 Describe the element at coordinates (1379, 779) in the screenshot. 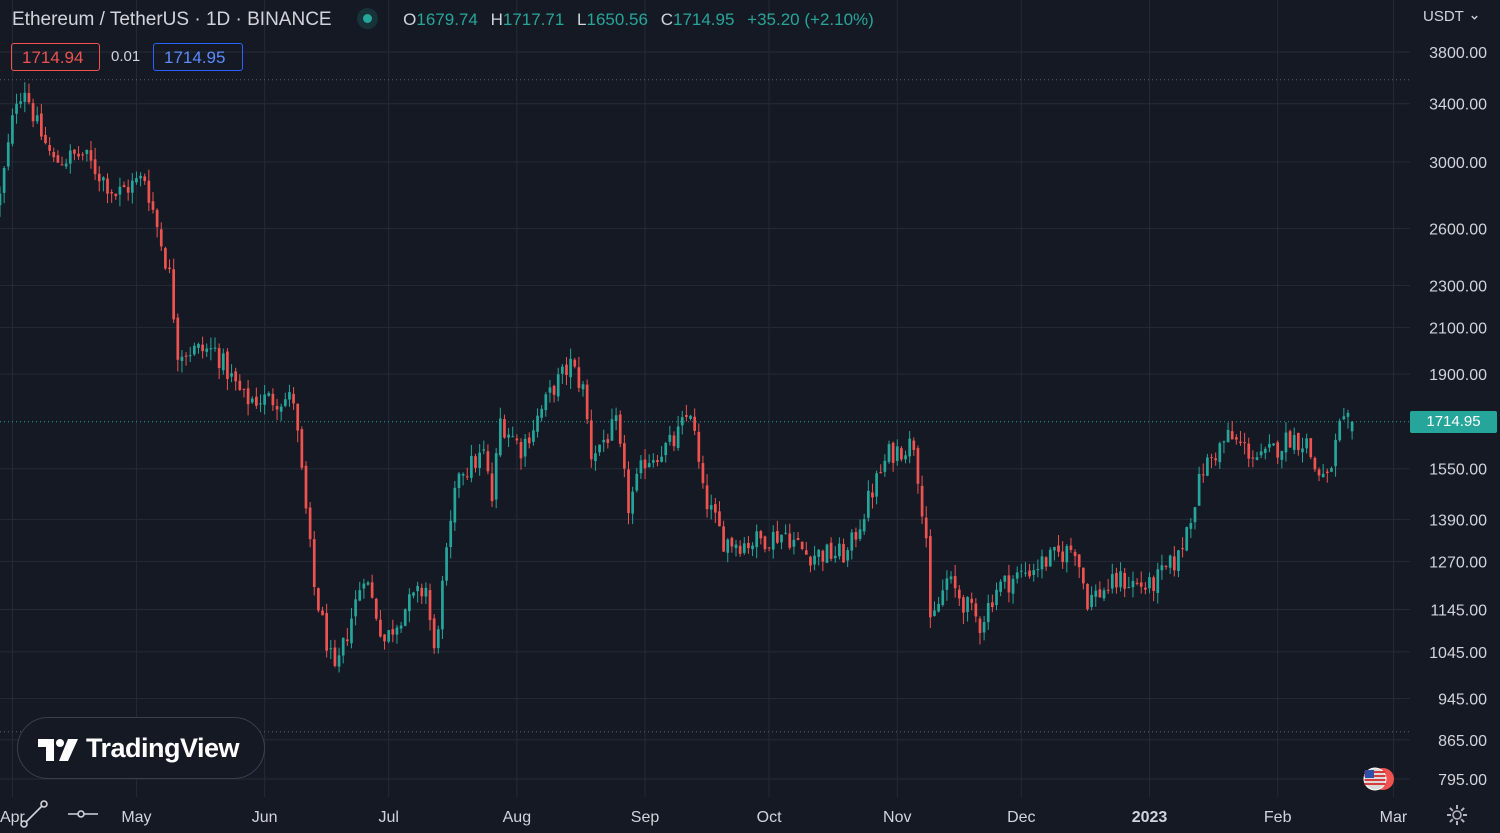

I see `us-flag-icon` at that location.